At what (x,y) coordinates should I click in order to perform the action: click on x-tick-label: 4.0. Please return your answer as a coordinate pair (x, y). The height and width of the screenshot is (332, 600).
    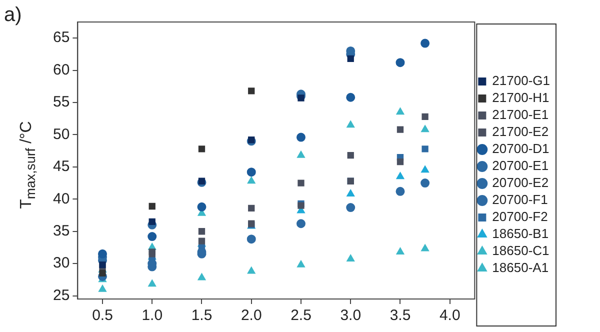
    Looking at the image, I should click on (449, 315).